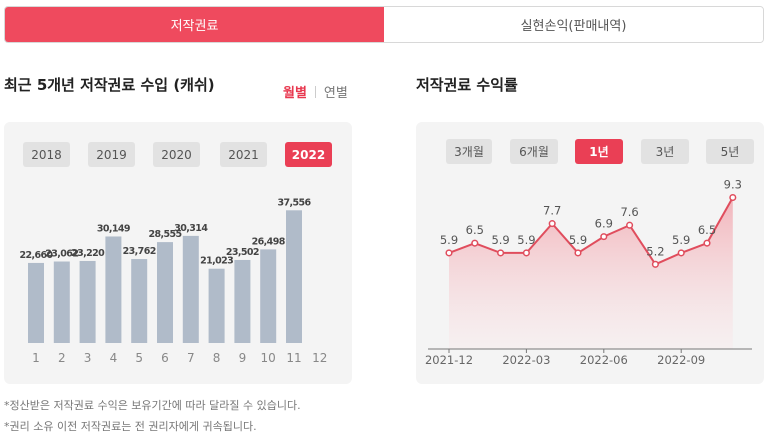 The width and height of the screenshot is (773, 436). Describe the element at coordinates (573, 24) in the screenshot. I see `tab-realized-pnl: 실현손익(판매내역)` at that location.